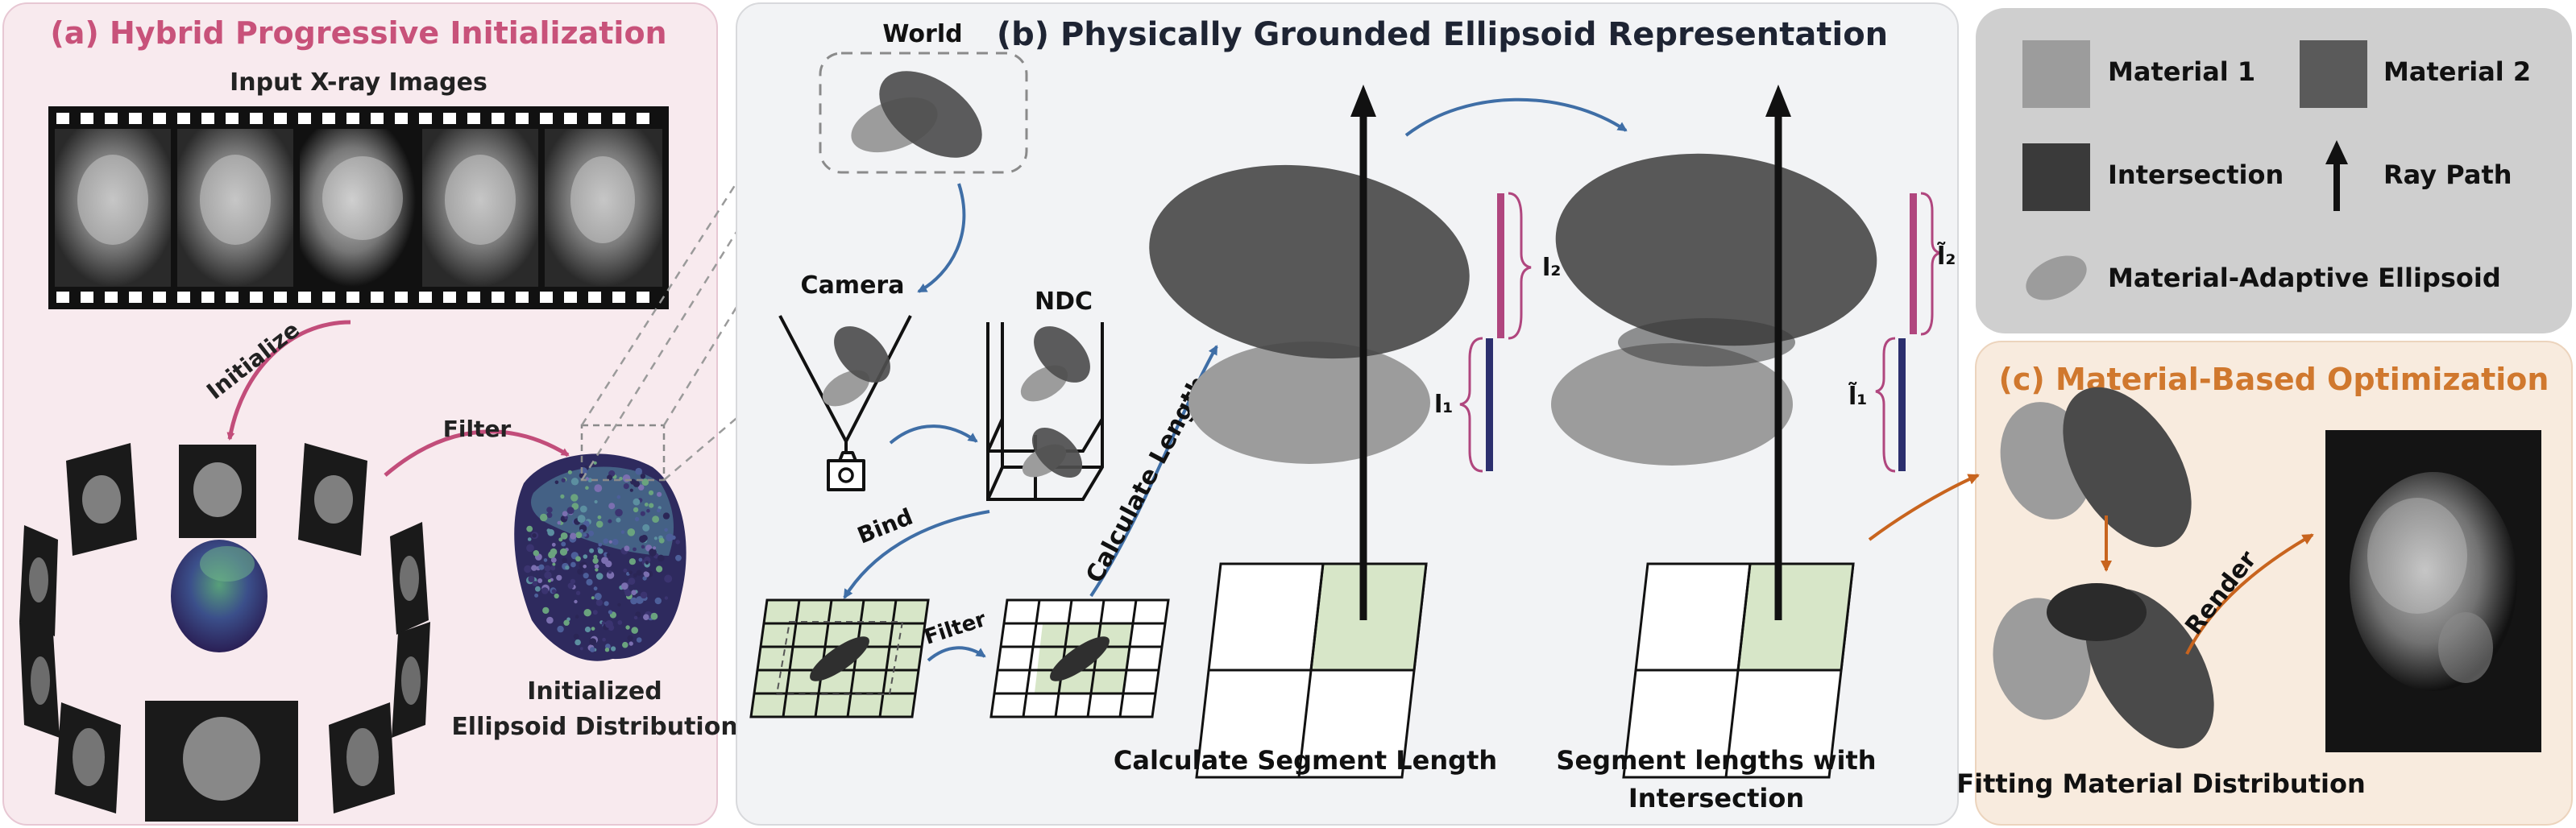 This screenshot has width=2576, height=828. Describe the element at coordinates (1309, 261) in the screenshot. I see `big-ellipsoid-material2` at that location.